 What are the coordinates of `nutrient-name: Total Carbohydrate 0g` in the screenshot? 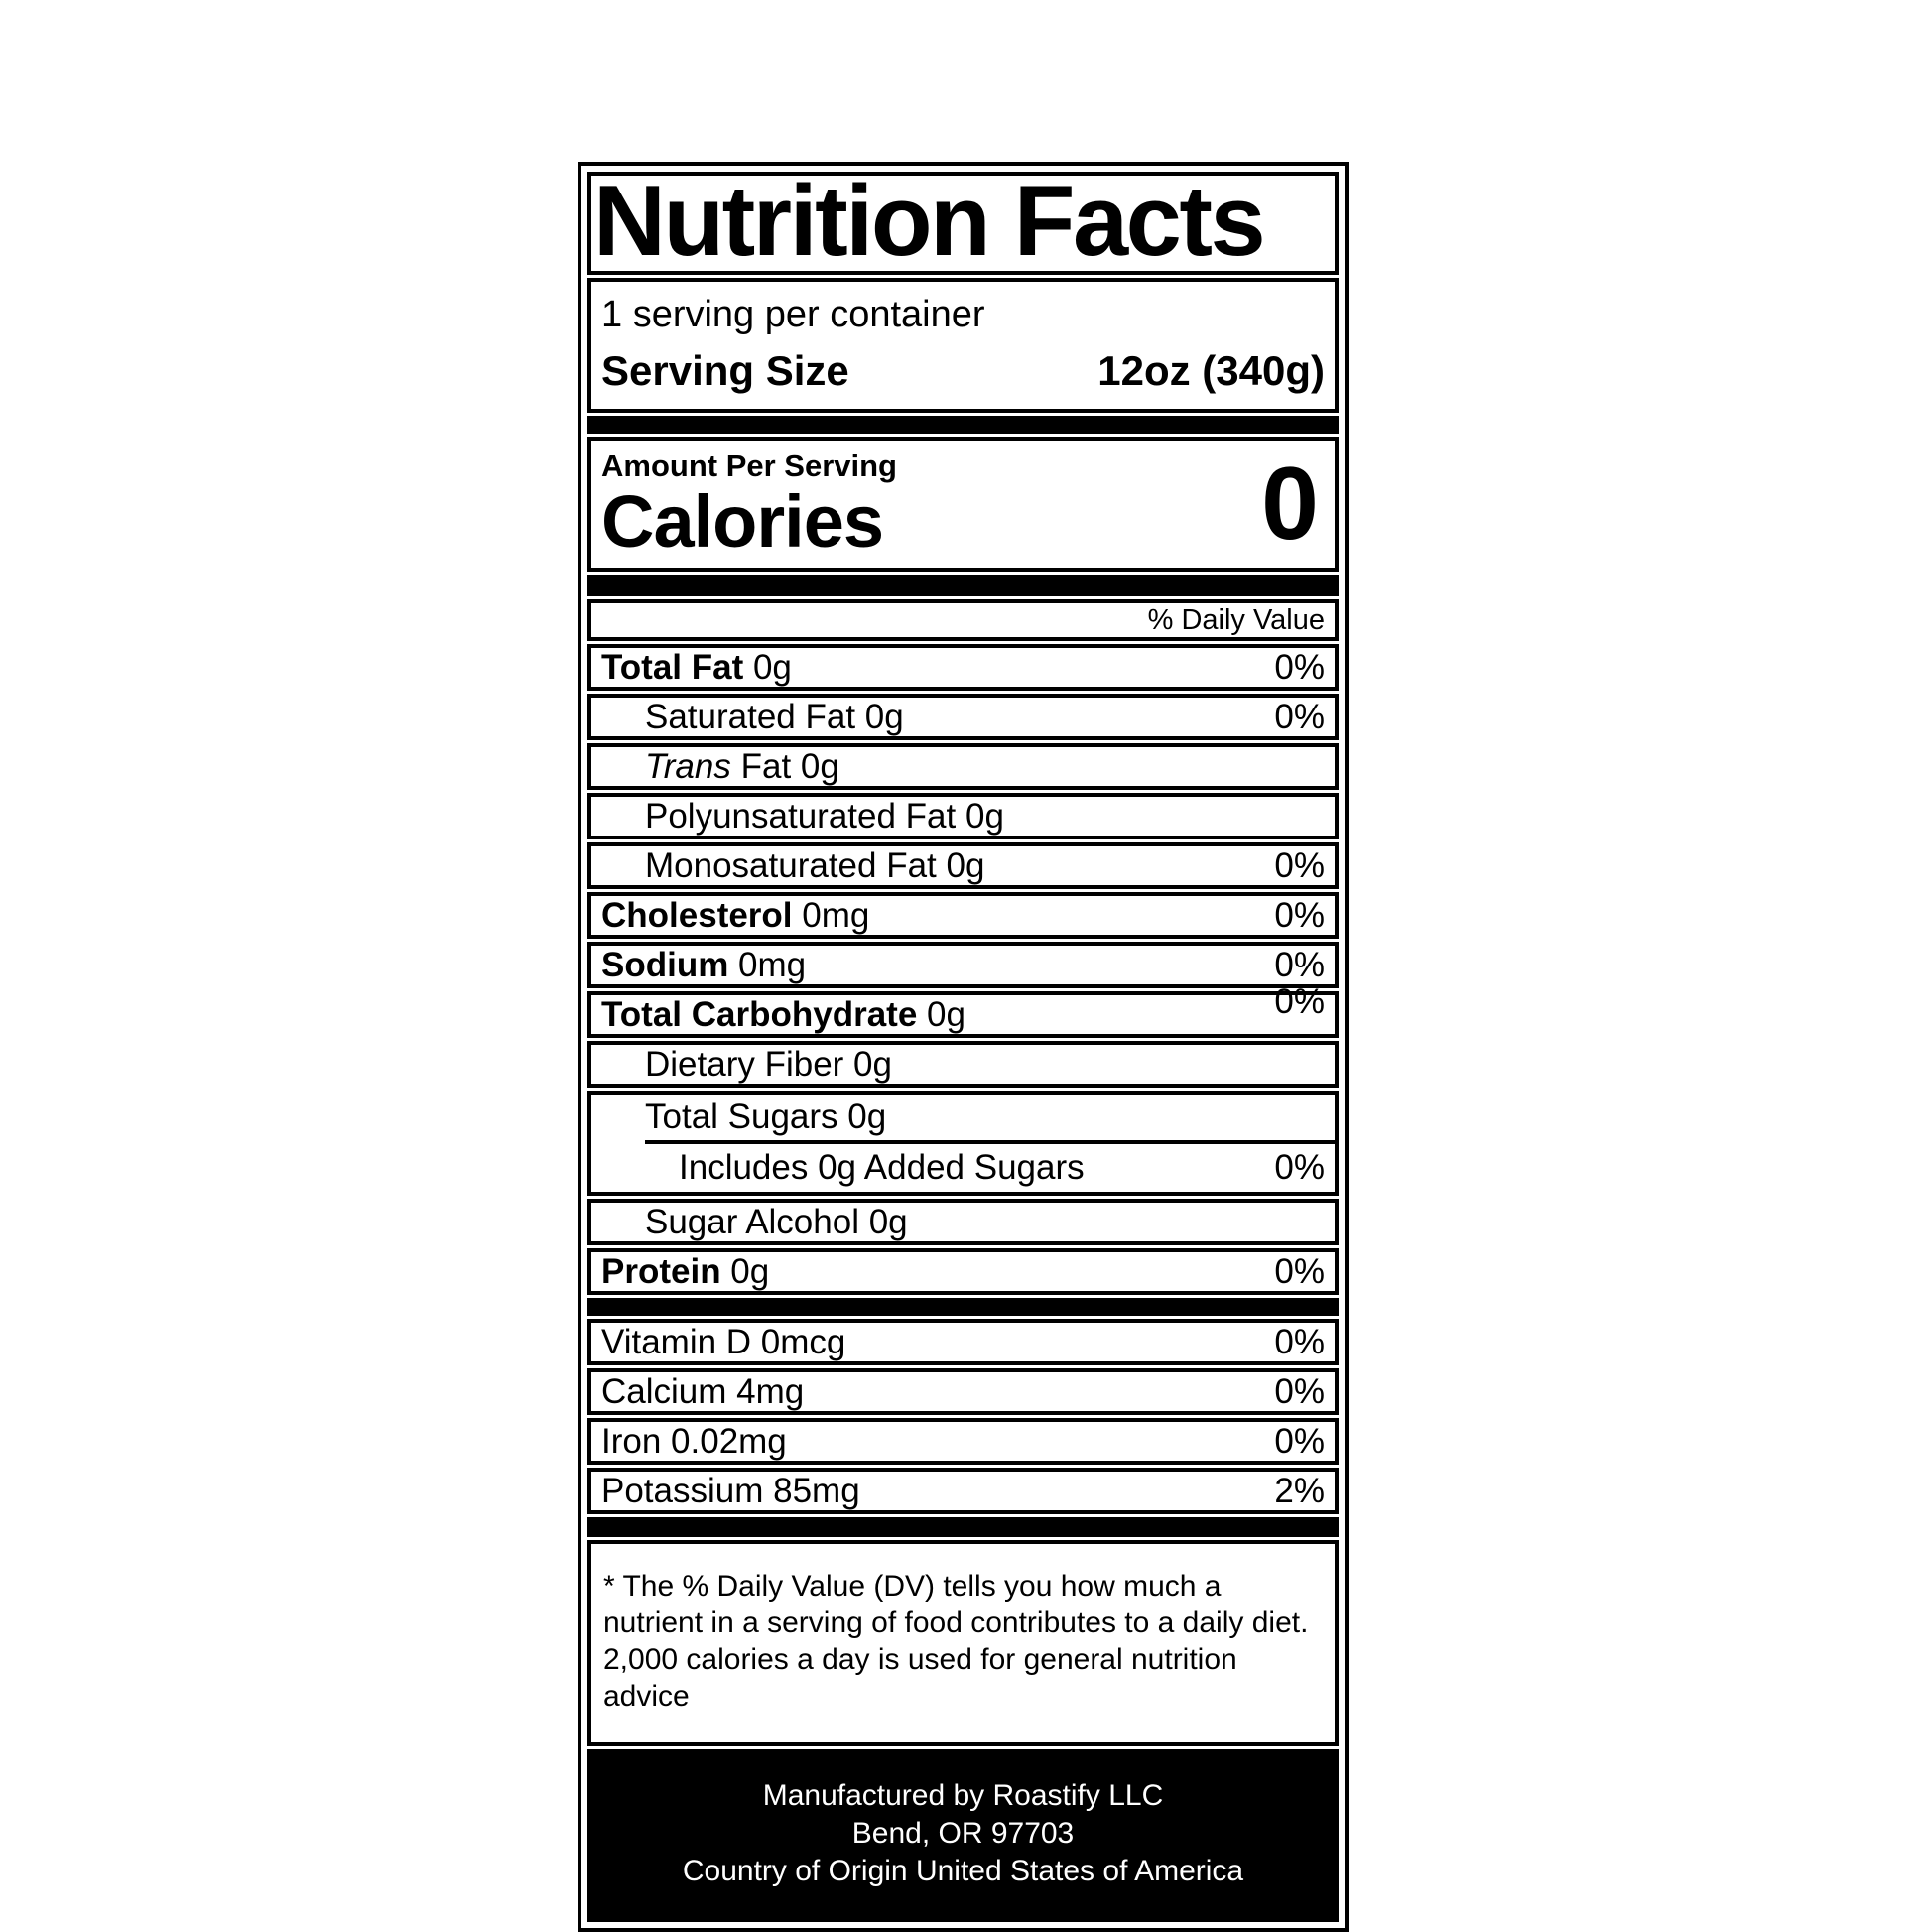 It's located at (784, 1014).